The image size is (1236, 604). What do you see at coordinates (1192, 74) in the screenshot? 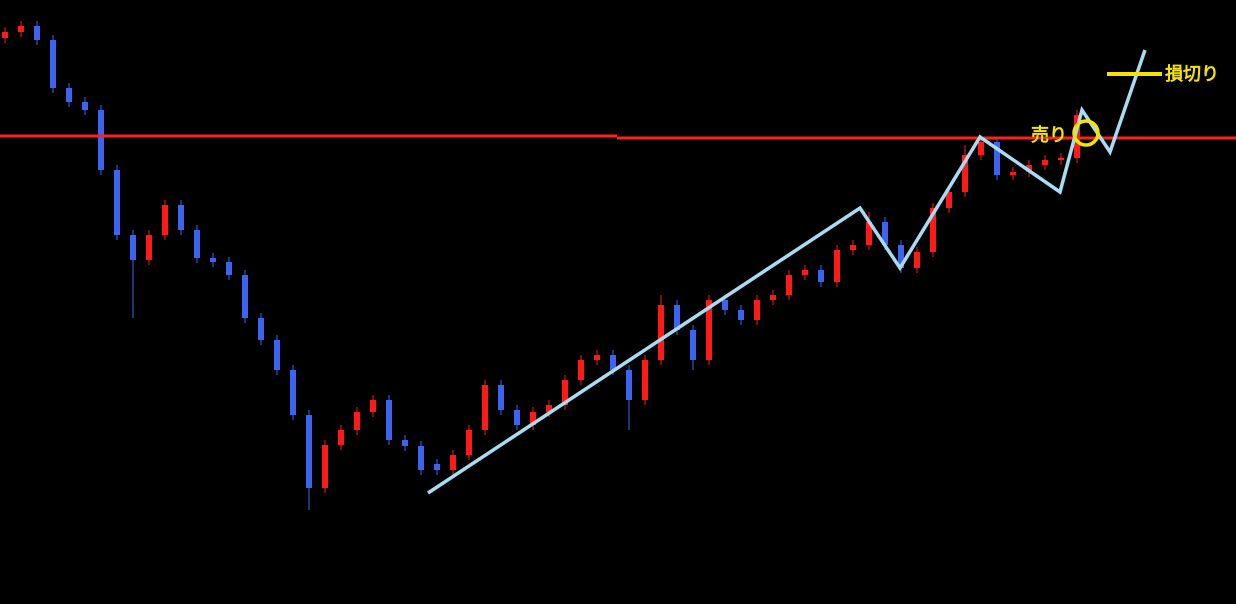
I see `stop-loss-label: 損切り` at bounding box center [1192, 74].